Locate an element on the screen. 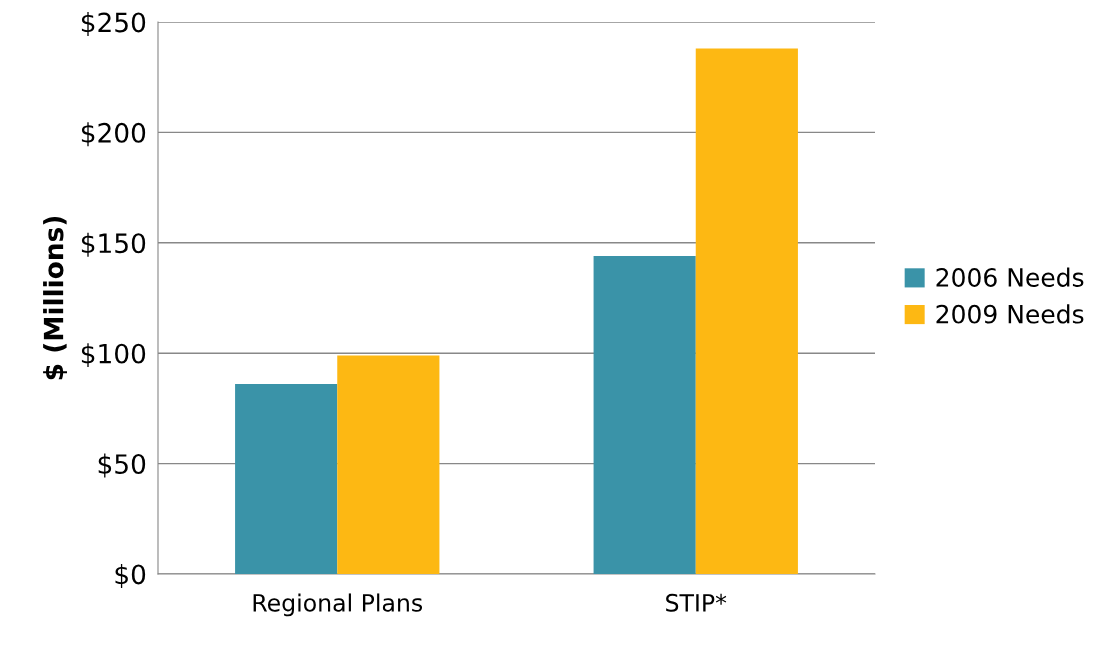 This screenshot has height=650, width=1116. legend-label: 2009 Needs is located at coordinates (1010, 314).